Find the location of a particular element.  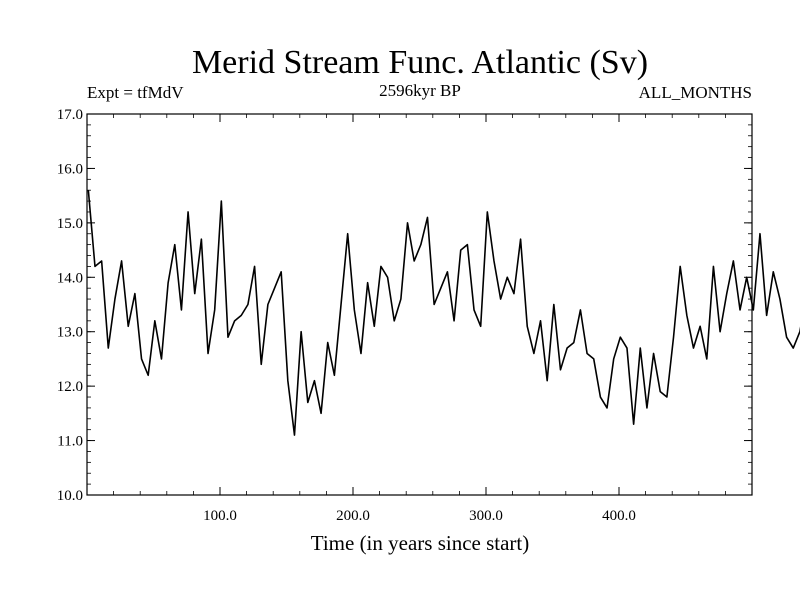

x-tick-label: 300.0 is located at coordinates (486, 516).